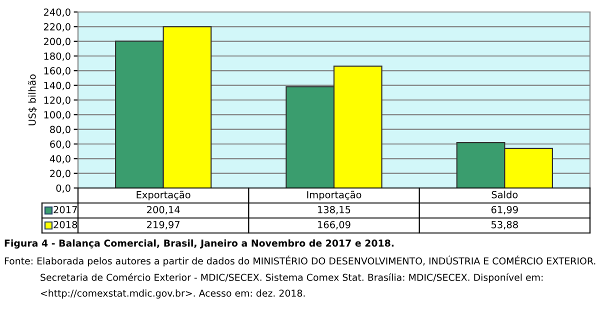 This screenshot has width=614, height=326. I want to click on y-tick-label: 100,0, so click(57, 115).